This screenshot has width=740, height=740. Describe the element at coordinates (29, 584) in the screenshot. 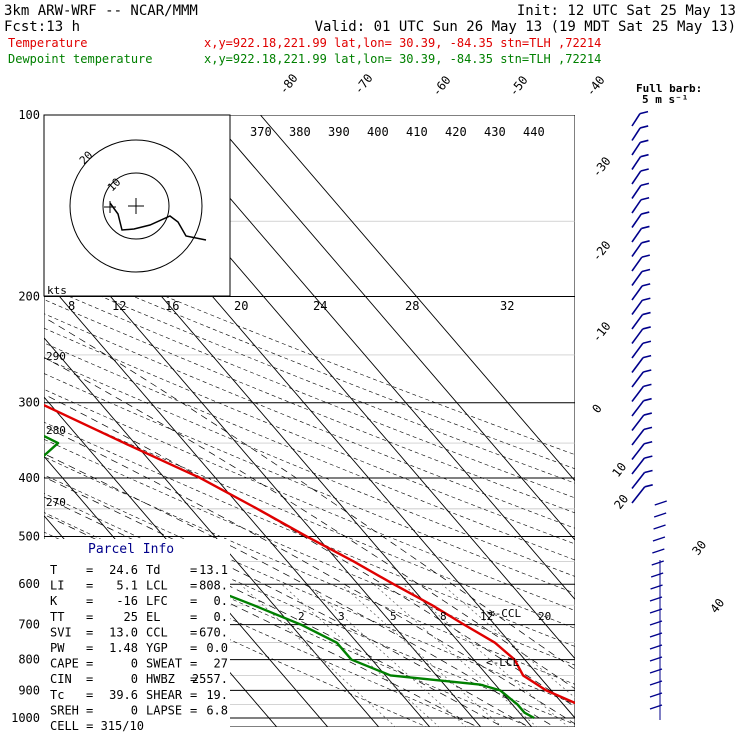

I see `pressure-label: 600` at that location.